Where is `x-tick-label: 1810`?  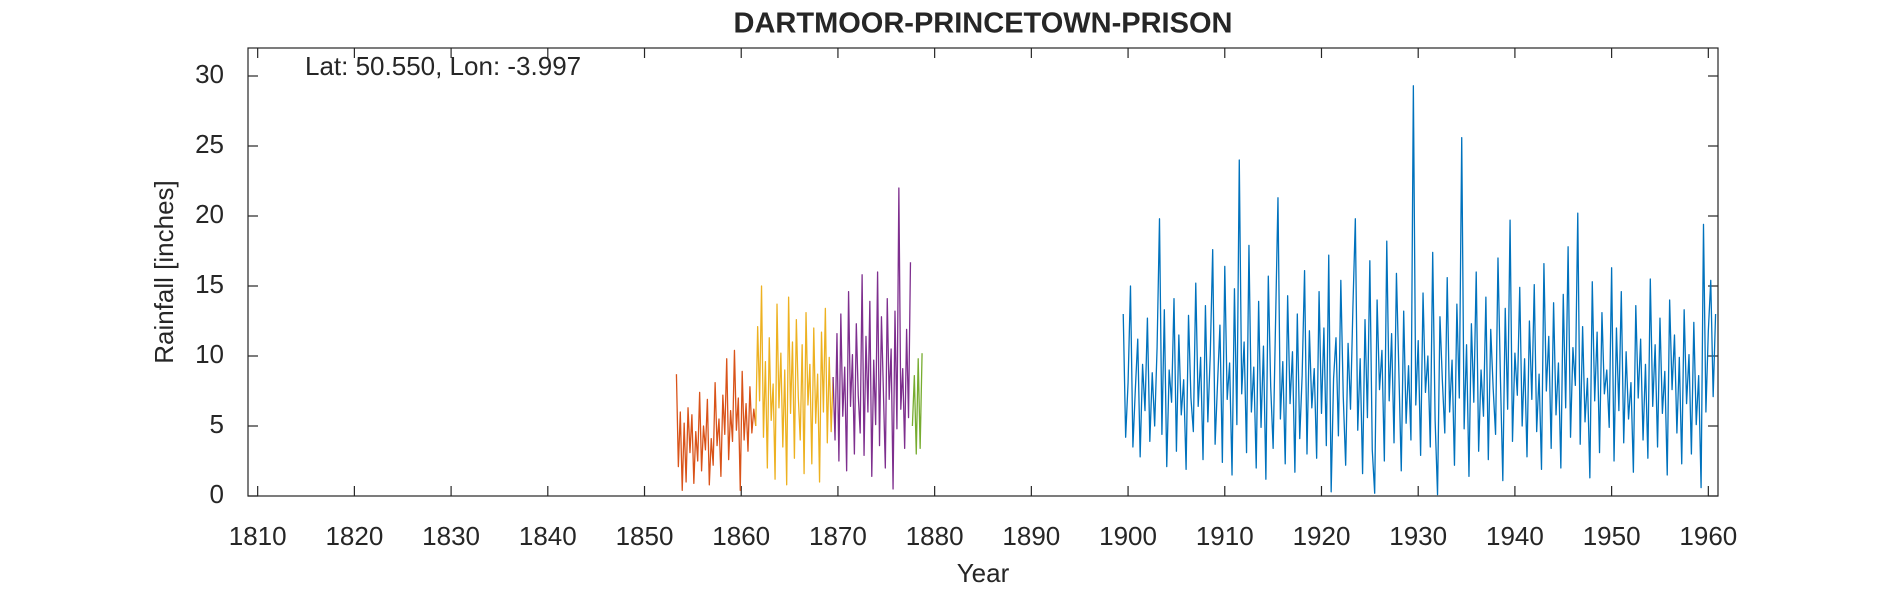 x-tick-label: 1810 is located at coordinates (258, 536).